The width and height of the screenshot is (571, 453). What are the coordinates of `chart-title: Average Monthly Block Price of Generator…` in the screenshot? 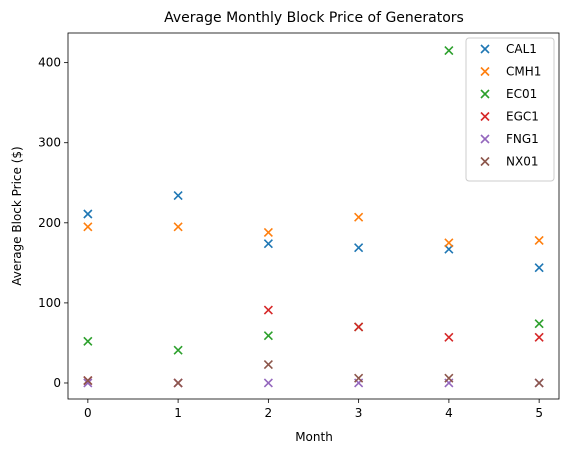 It's located at (314, 18).